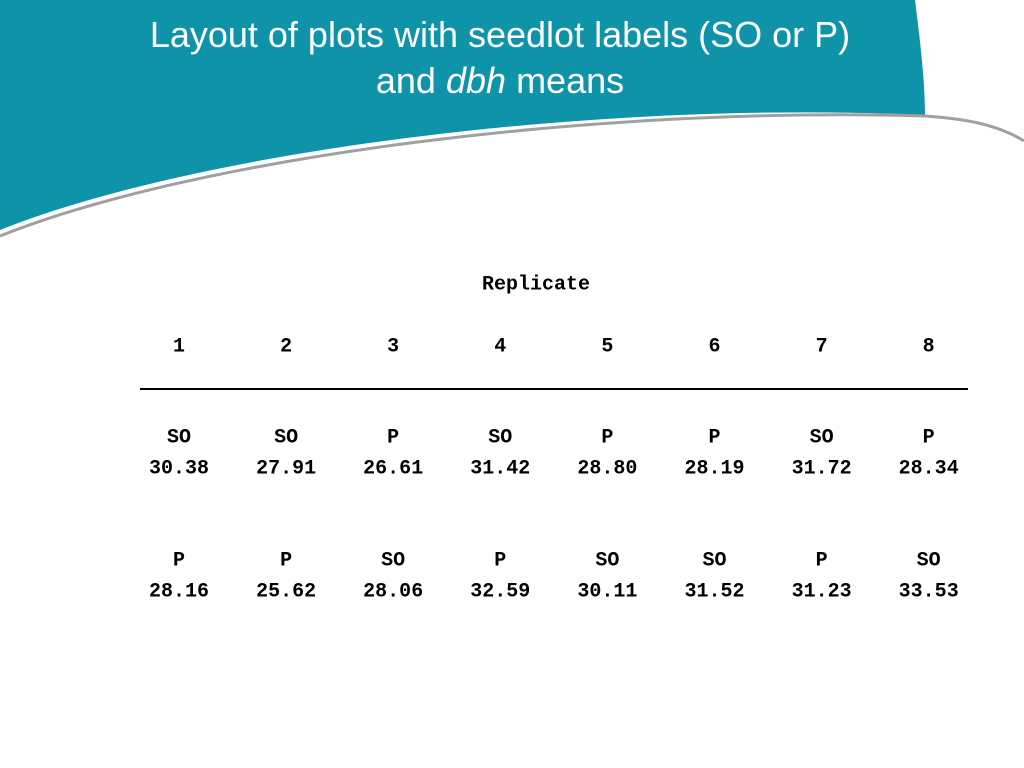 The image size is (1024, 768). I want to click on title-italic: dbh, so click(476, 80).